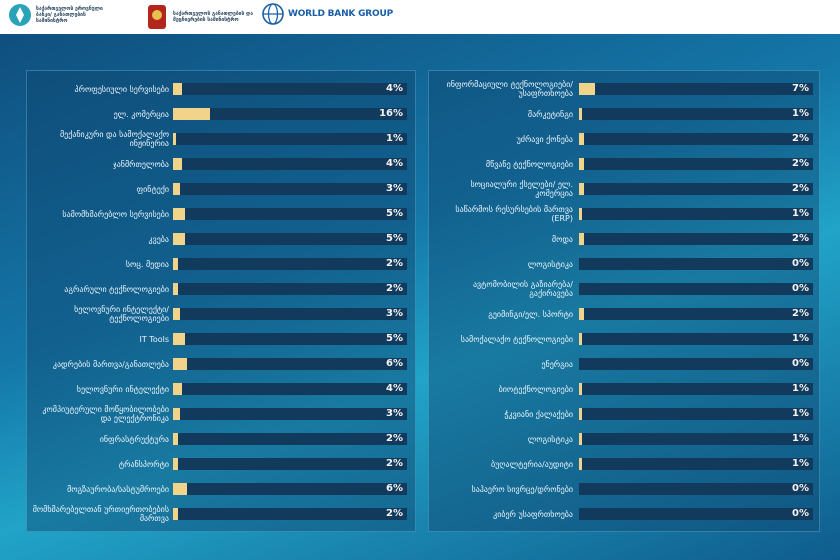 This screenshot has height=560, width=840. Describe the element at coordinates (529, 164) in the screenshot. I see `category-label: მწვანე ტექნოლოგიები` at that location.